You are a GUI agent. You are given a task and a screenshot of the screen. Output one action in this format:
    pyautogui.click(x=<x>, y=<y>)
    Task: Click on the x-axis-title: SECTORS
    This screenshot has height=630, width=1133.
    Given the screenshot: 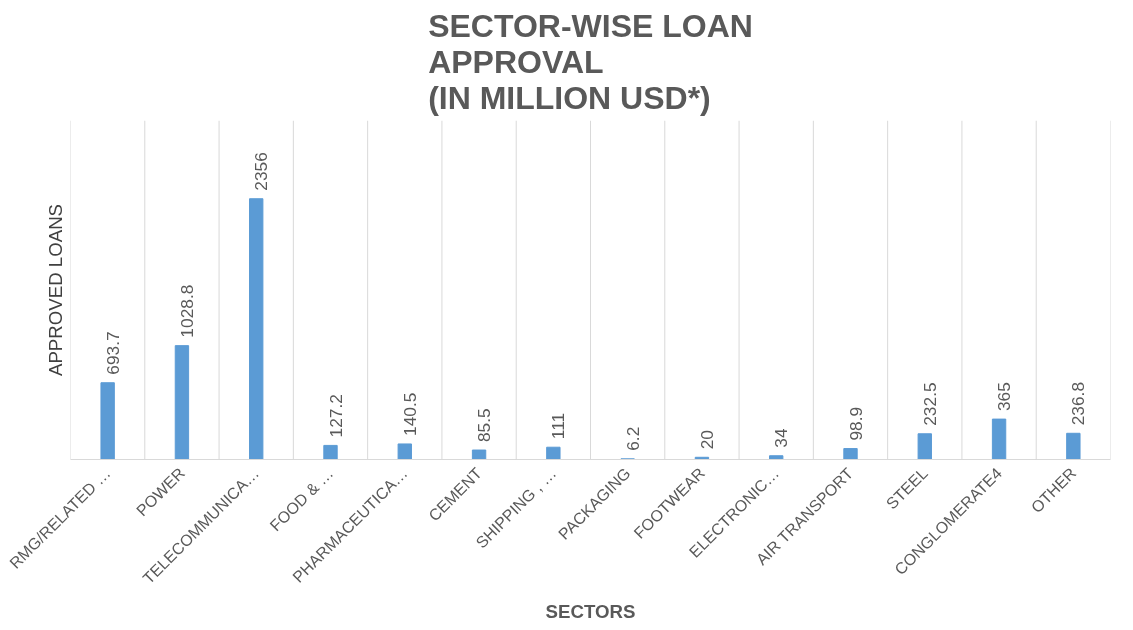 What is the action you would take?
    pyautogui.click(x=590, y=612)
    